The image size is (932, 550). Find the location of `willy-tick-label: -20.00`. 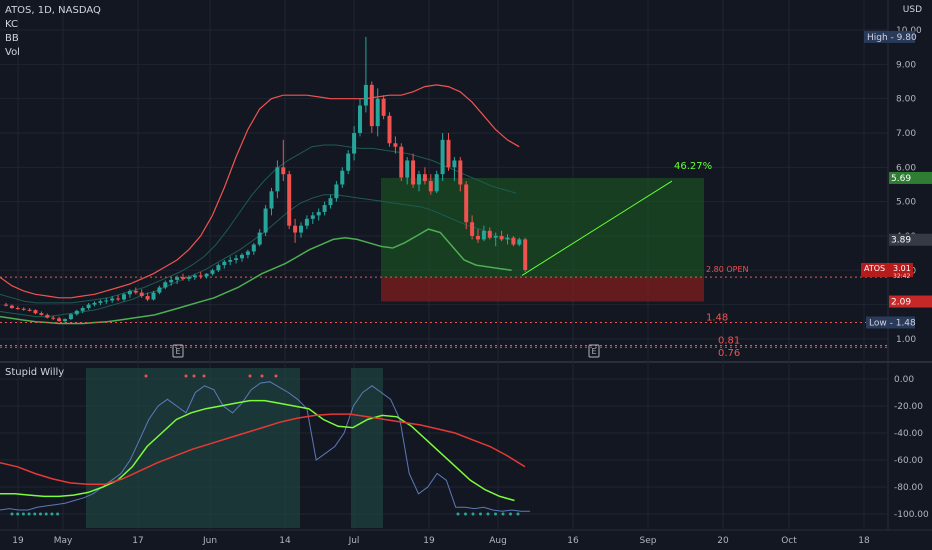

willy-tick-label: -20.00 is located at coordinates (908, 407).